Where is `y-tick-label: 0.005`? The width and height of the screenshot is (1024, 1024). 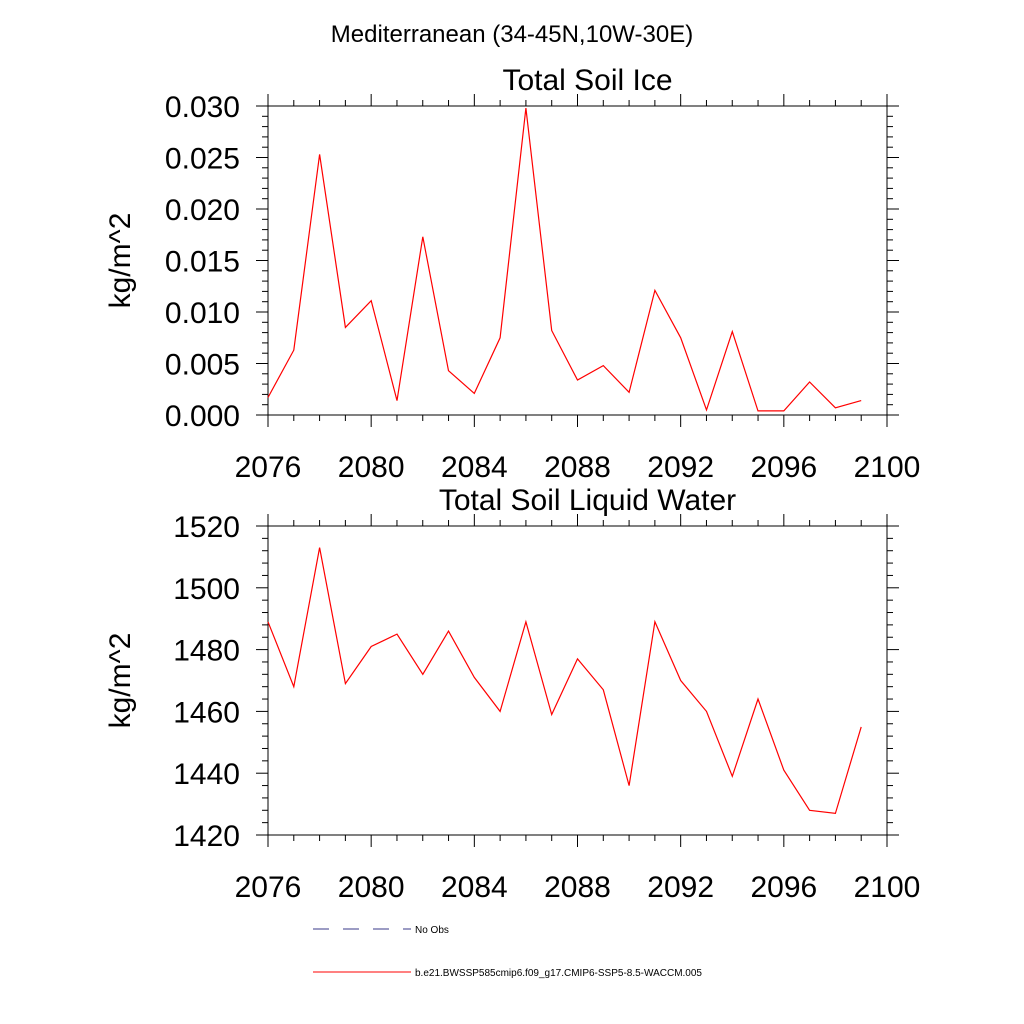 y-tick-label: 0.005 is located at coordinates (202, 365).